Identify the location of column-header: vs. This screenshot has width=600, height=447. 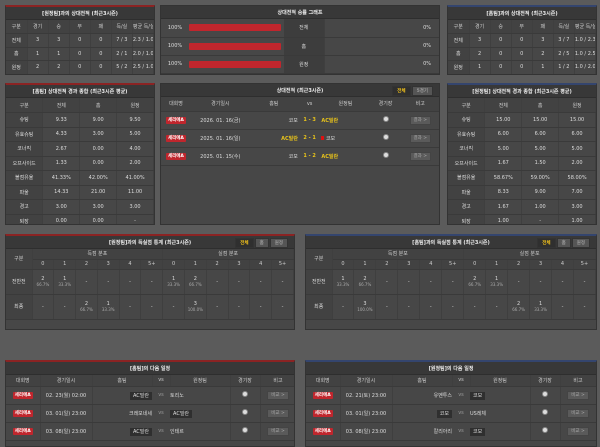
(161, 381).